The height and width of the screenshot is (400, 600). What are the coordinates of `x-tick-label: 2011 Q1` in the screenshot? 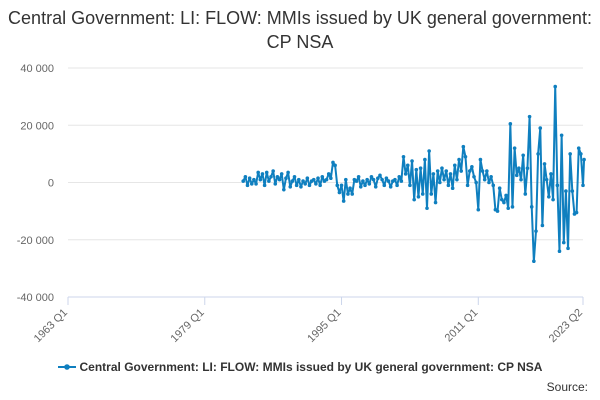 It's located at (462, 326).